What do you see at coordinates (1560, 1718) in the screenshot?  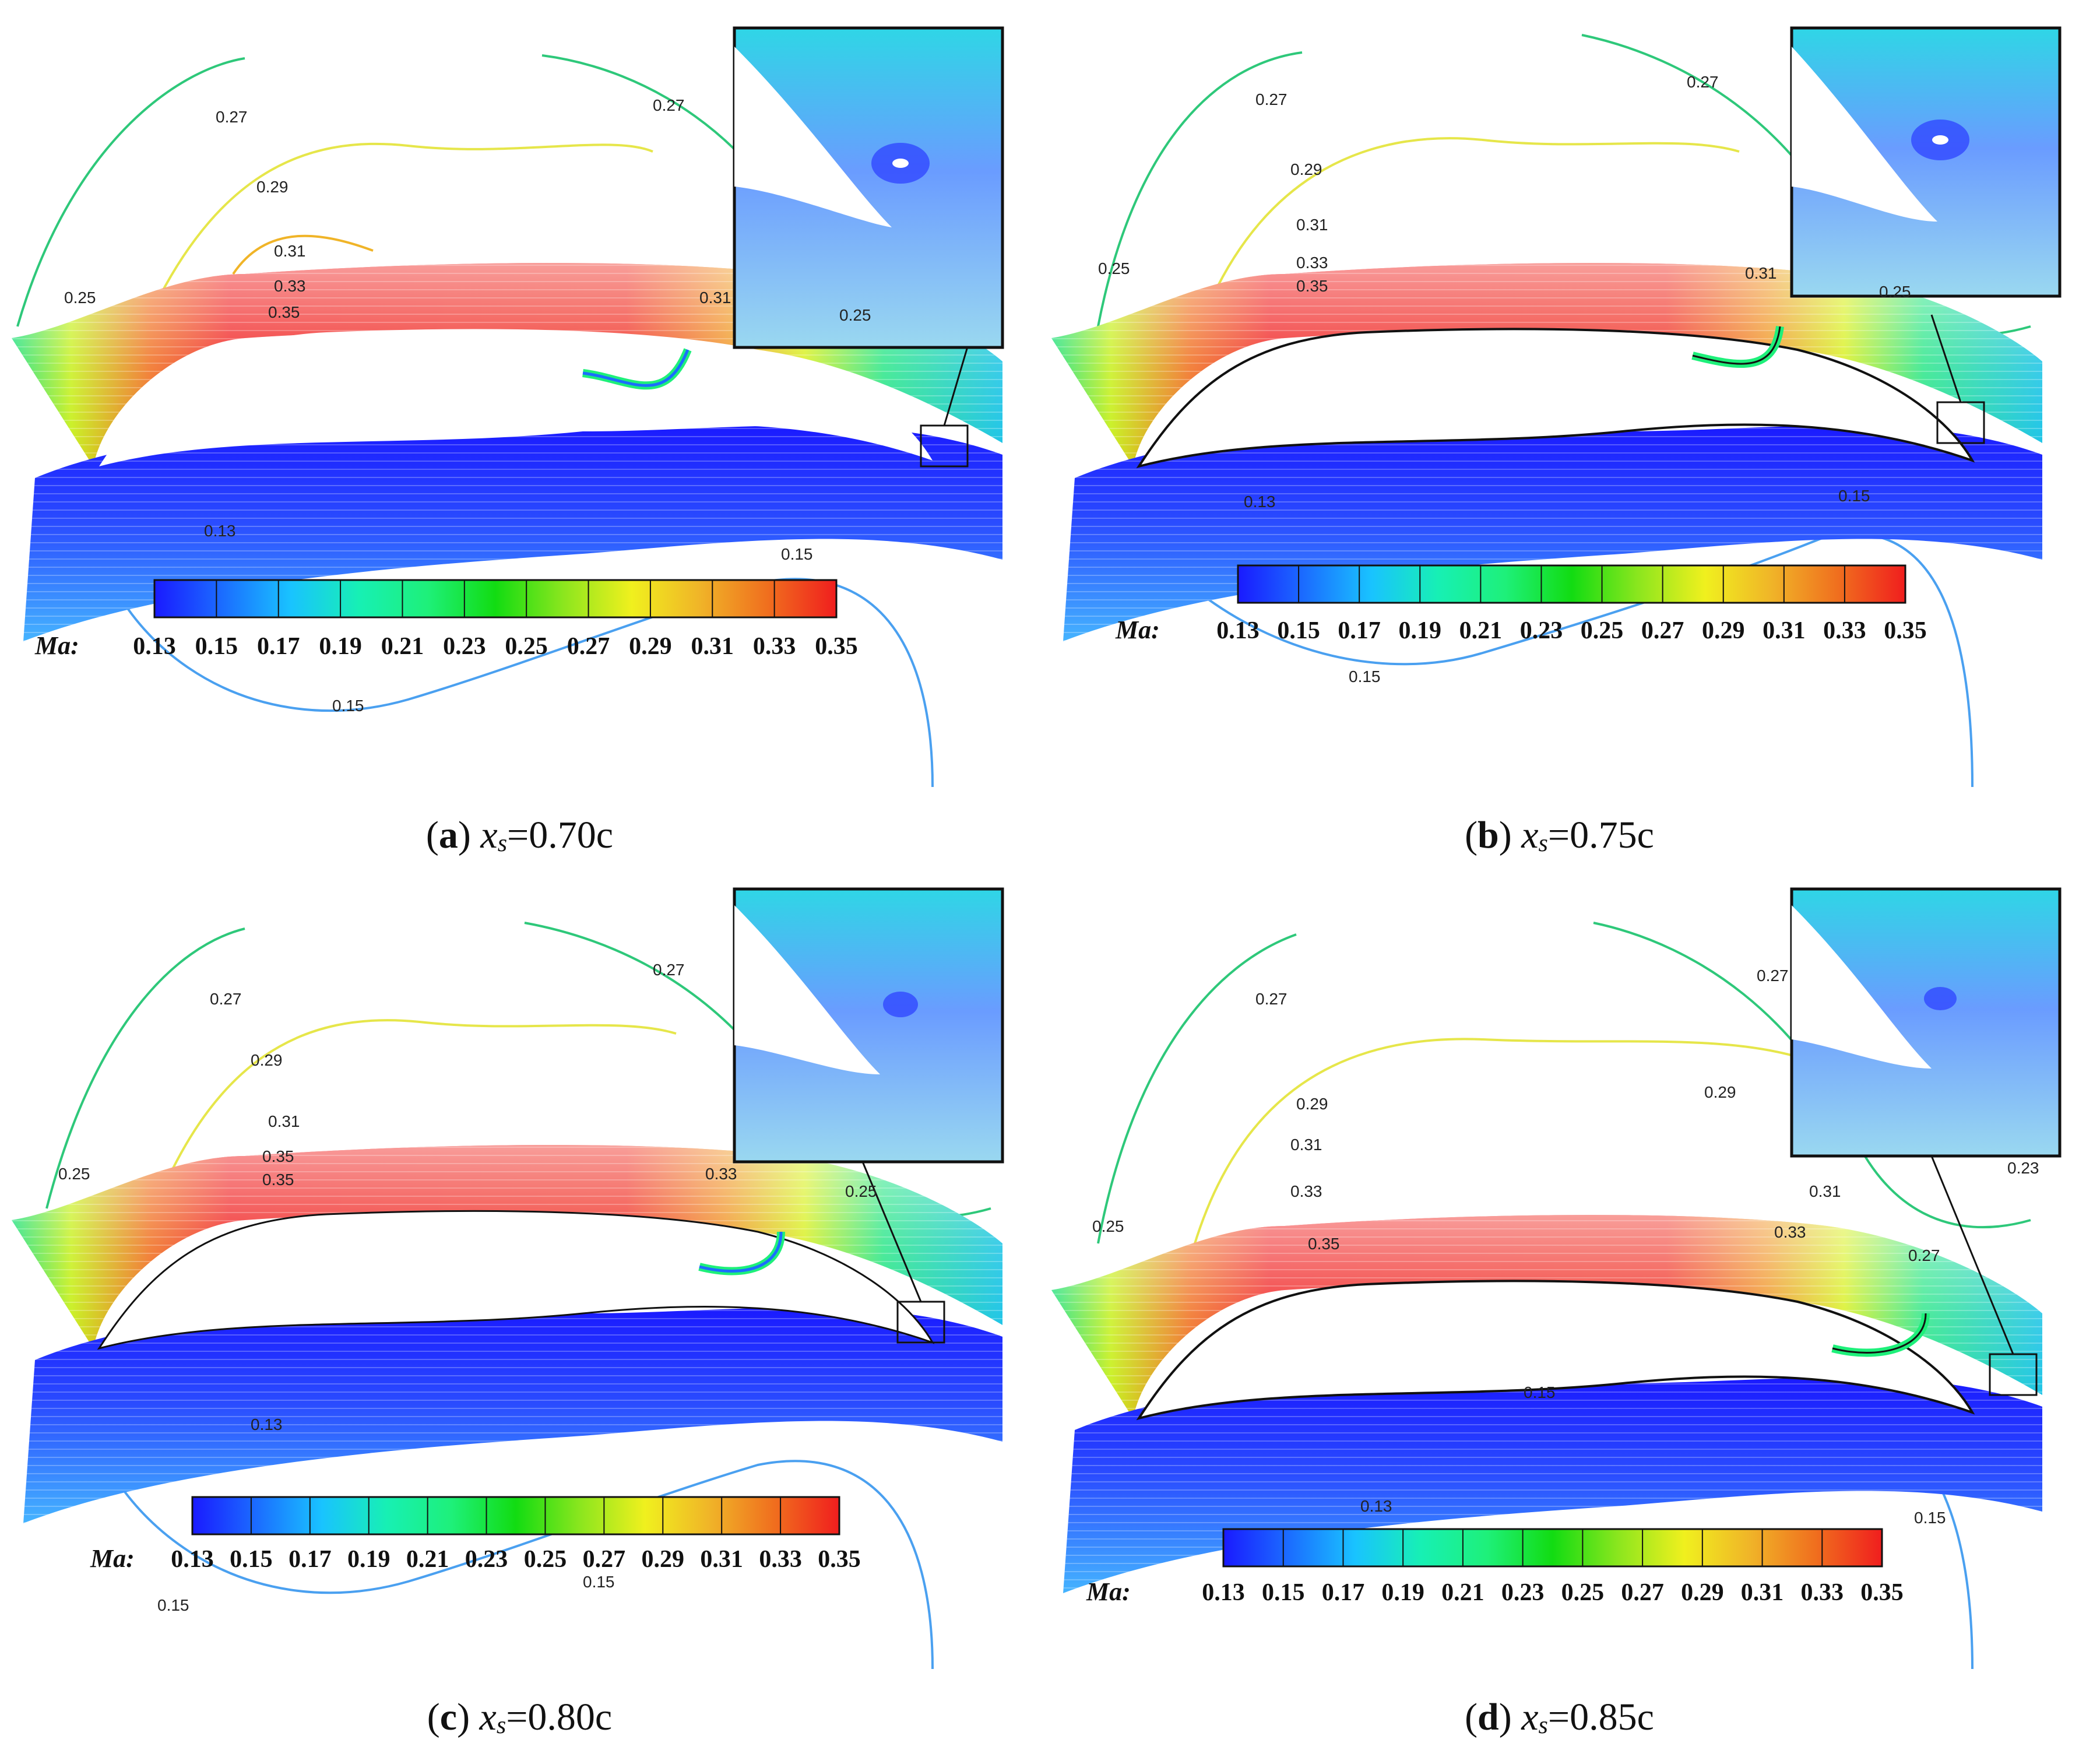 I see `caption-d: (d) xs=0.85c` at bounding box center [1560, 1718].